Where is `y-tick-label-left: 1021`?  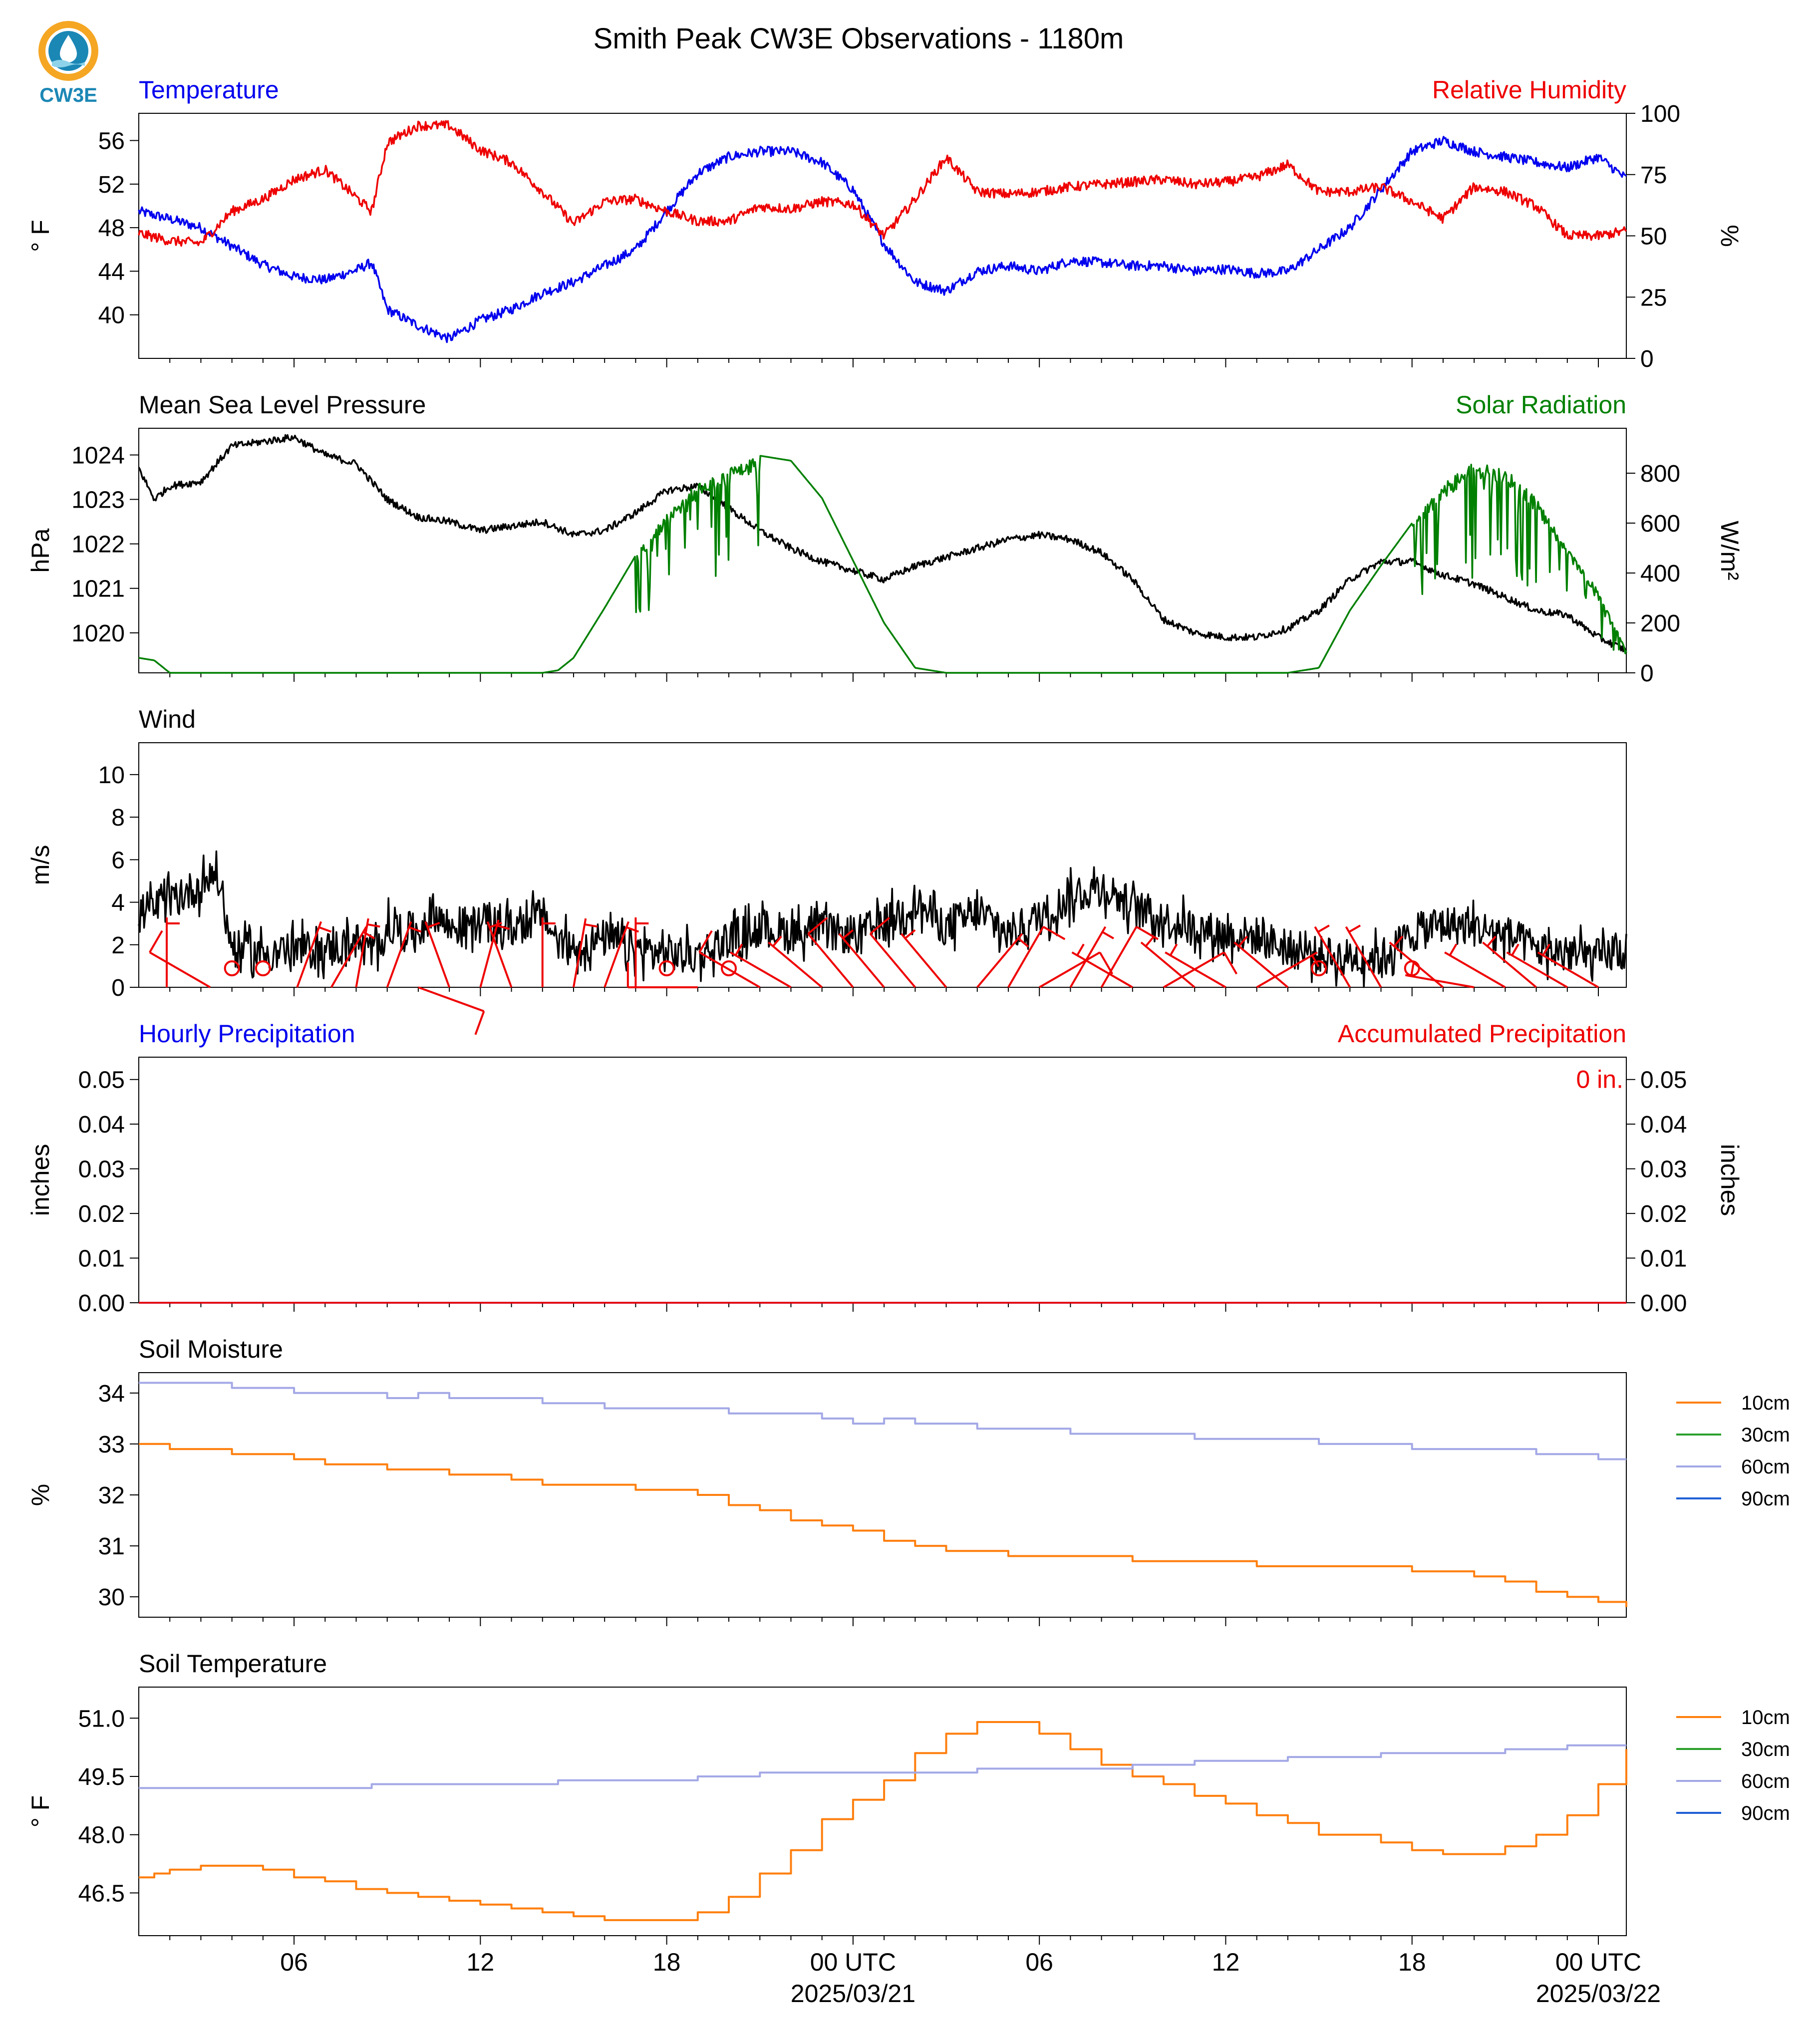 y-tick-label-left: 1021 is located at coordinates (98, 589).